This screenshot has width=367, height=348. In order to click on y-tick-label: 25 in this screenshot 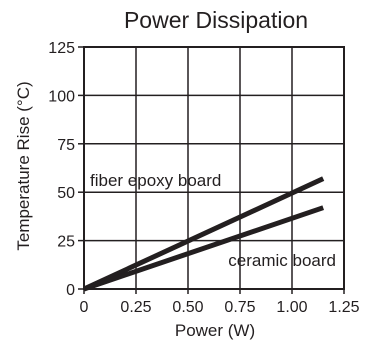, I will do `click(66, 242)`.